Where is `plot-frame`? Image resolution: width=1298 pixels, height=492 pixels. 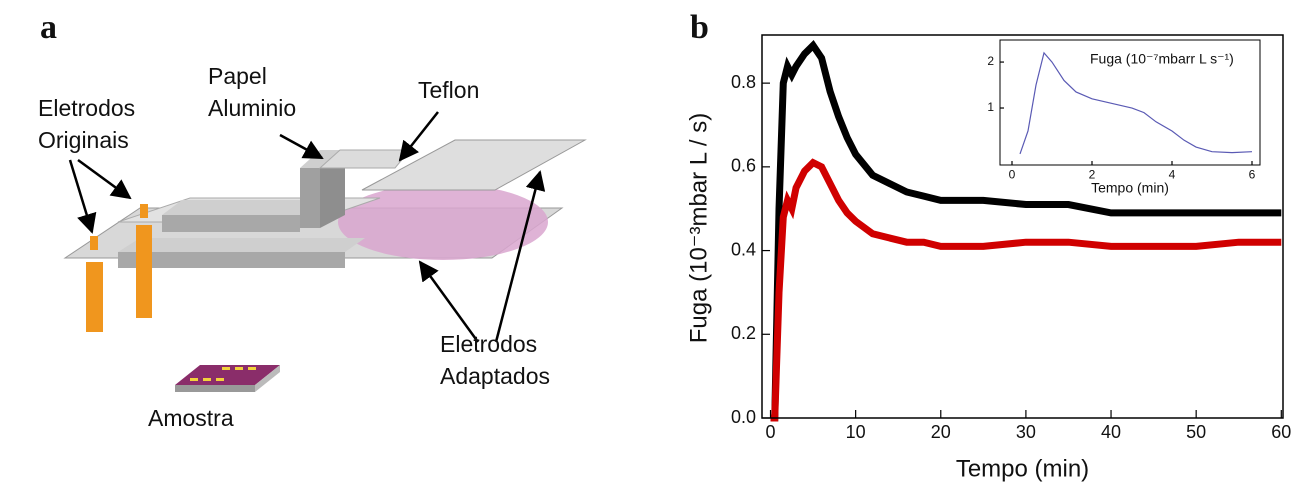
plot-frame is located at coordinates (1130, 102).